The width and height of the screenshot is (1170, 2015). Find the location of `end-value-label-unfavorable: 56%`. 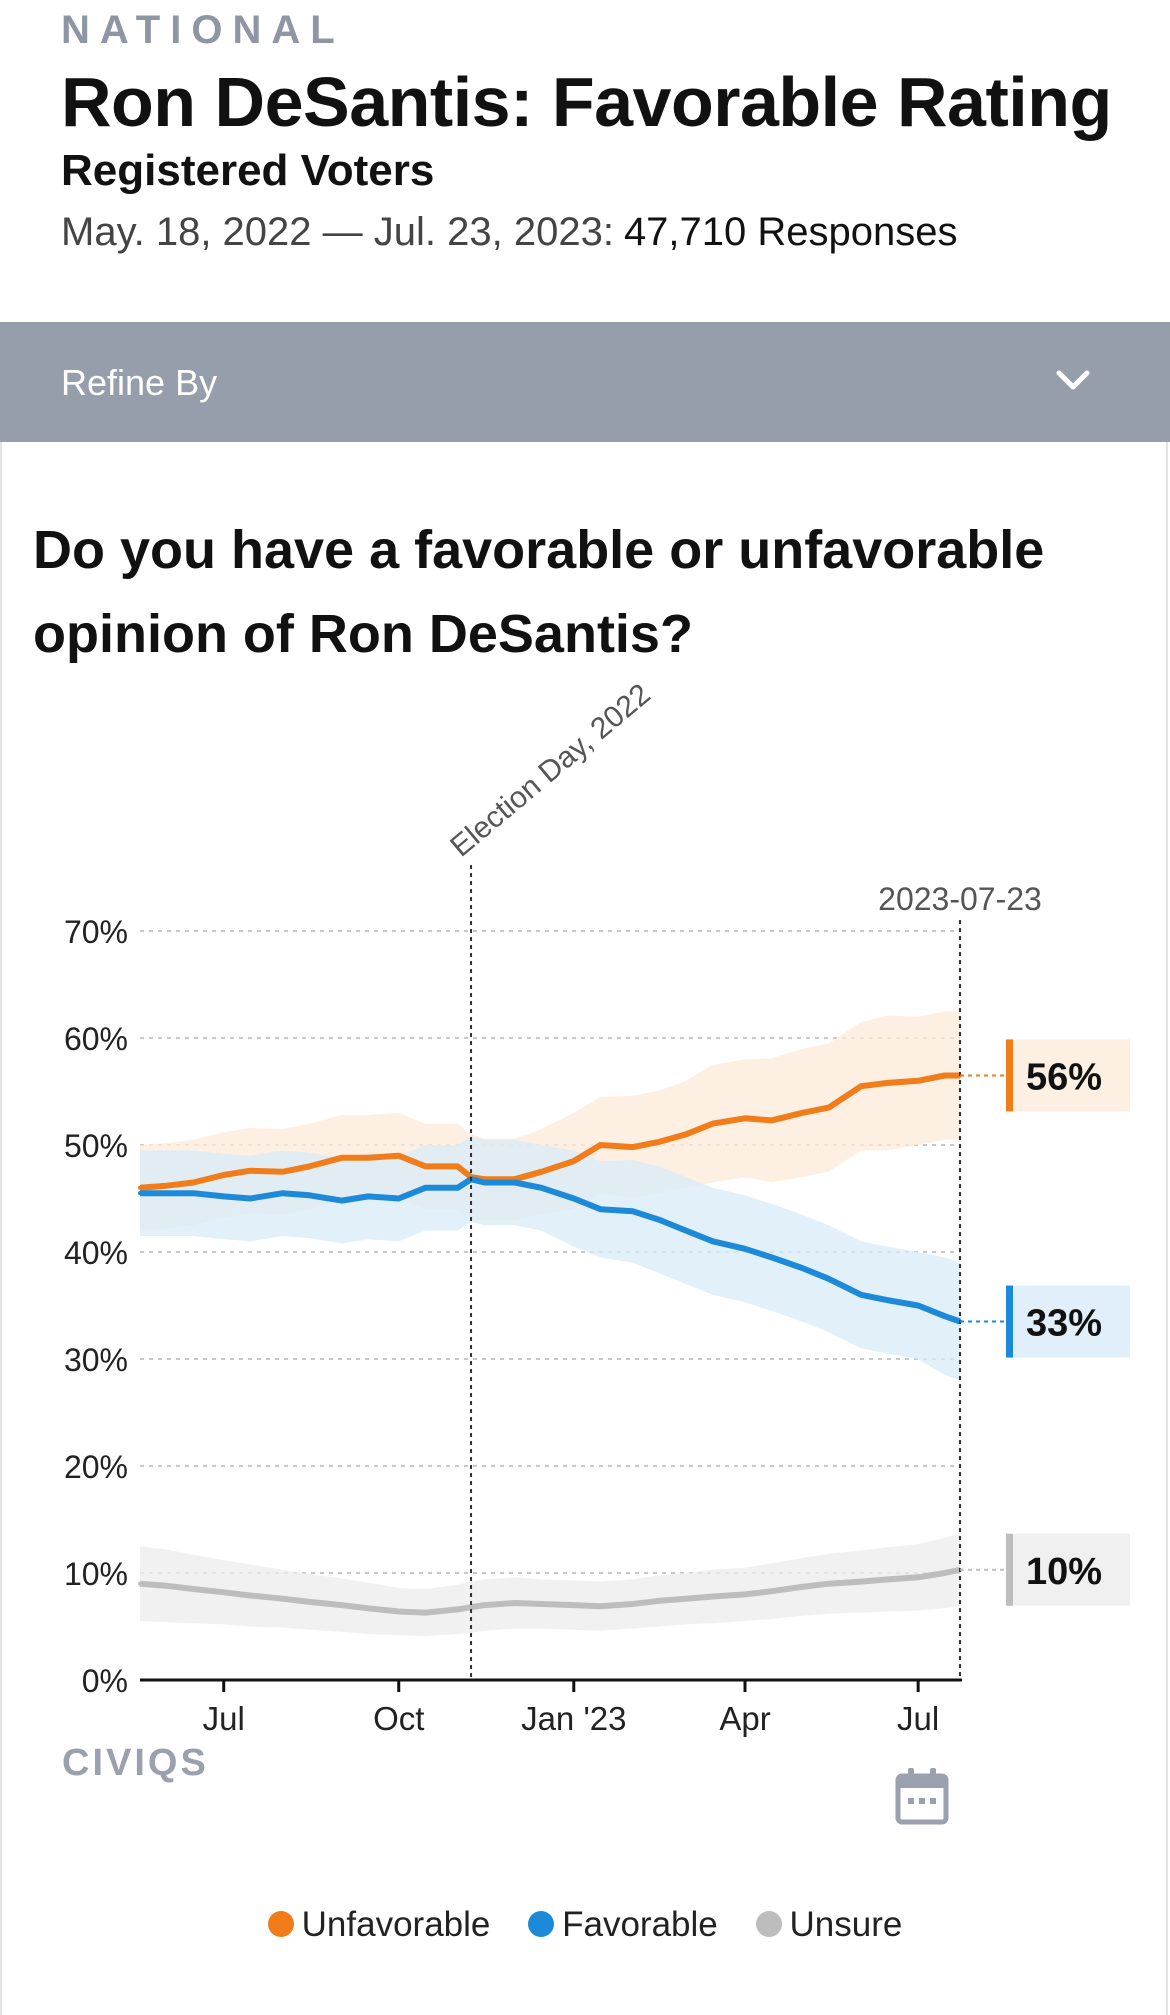

end-value-label-unfavorable: 56% is located at coordinates (1064, 1077).